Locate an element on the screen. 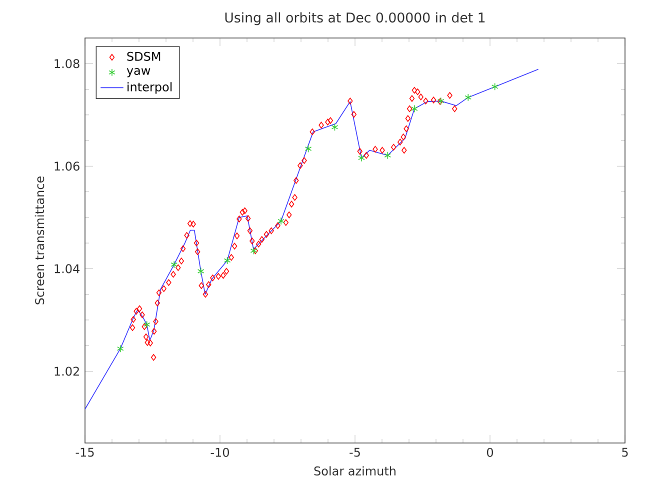 The width and height of the screenshot is (646, 490). x-tick-label: 0 is located at coordinates (490, 452).